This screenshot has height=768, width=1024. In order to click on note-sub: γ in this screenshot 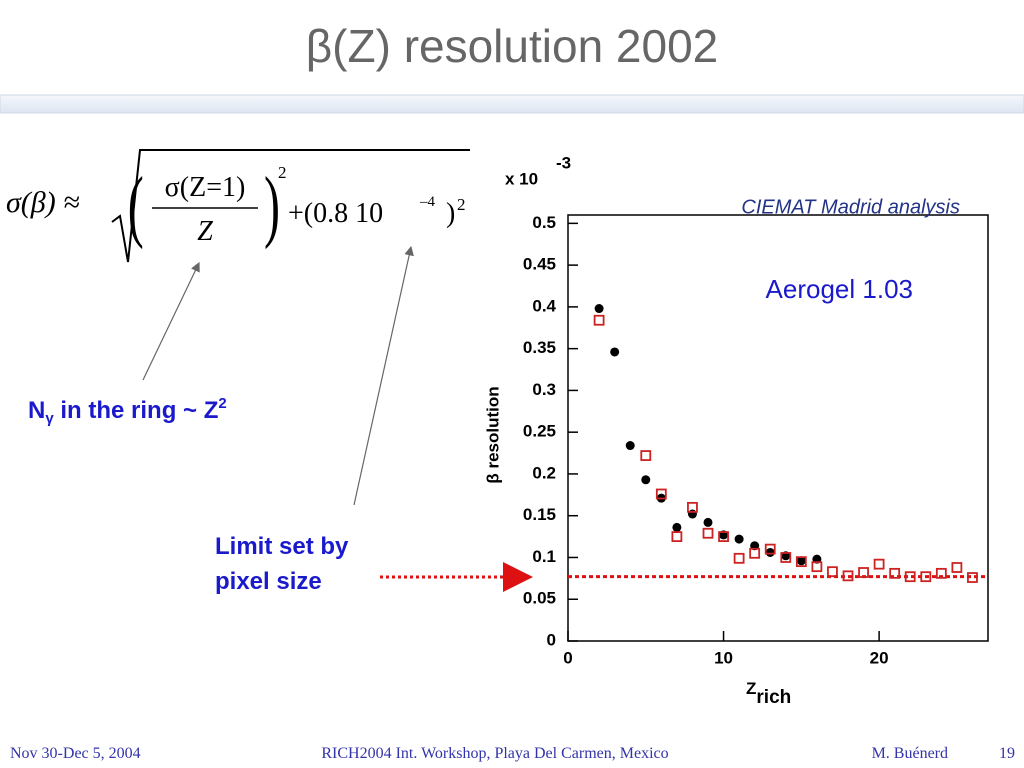, I will do `click(49, 418)`.